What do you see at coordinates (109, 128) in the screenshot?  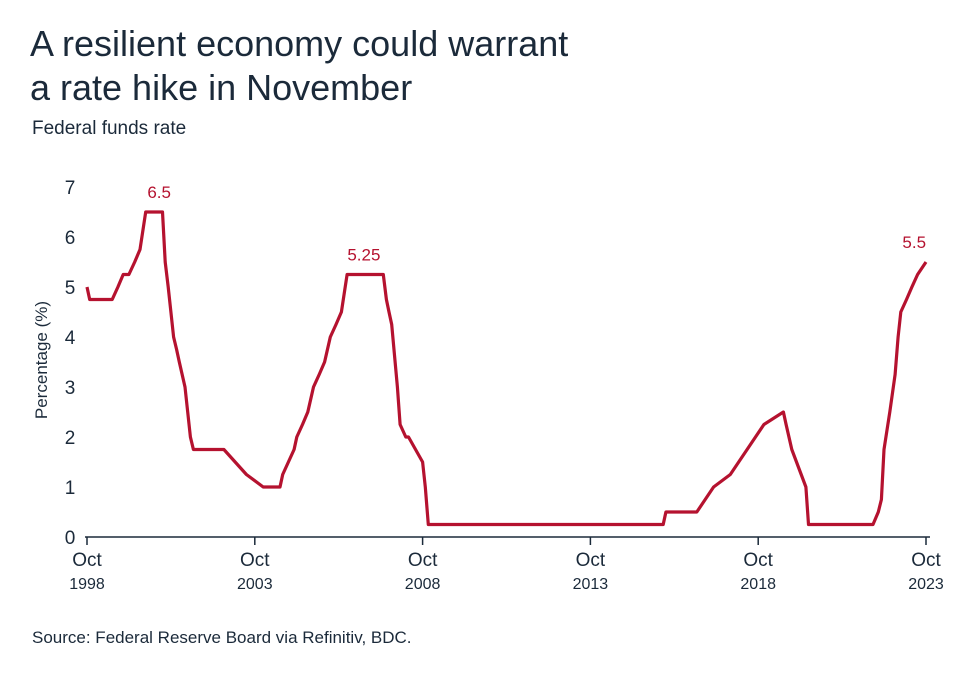 I see `chart-subtitle: Federal funds rate` at bounding box center [109, 128].